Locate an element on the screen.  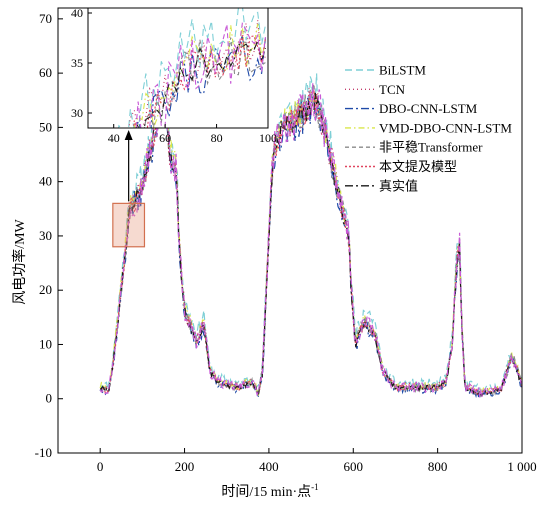
inset-series-lines is located at coordinates (191, 68).